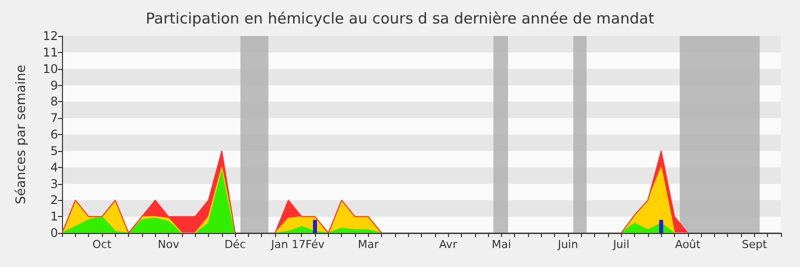 The height and width of the screenshot is (267, 800). Describe the element at coordinates (54, 183) in the screenshot. I see `y-tick-label: 3` at that location.